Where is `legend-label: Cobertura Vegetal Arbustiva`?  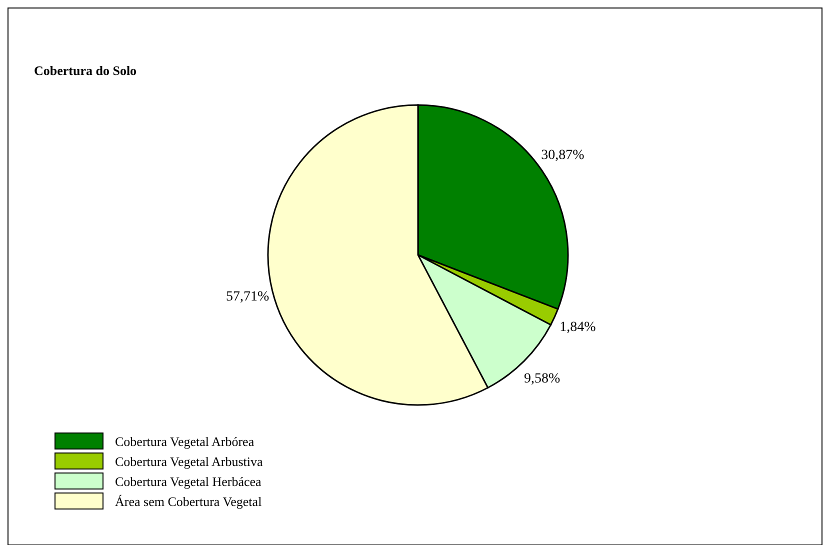
legend-label: Cobertura Vegetal Arbustiva is located at coordinates (189, 461).